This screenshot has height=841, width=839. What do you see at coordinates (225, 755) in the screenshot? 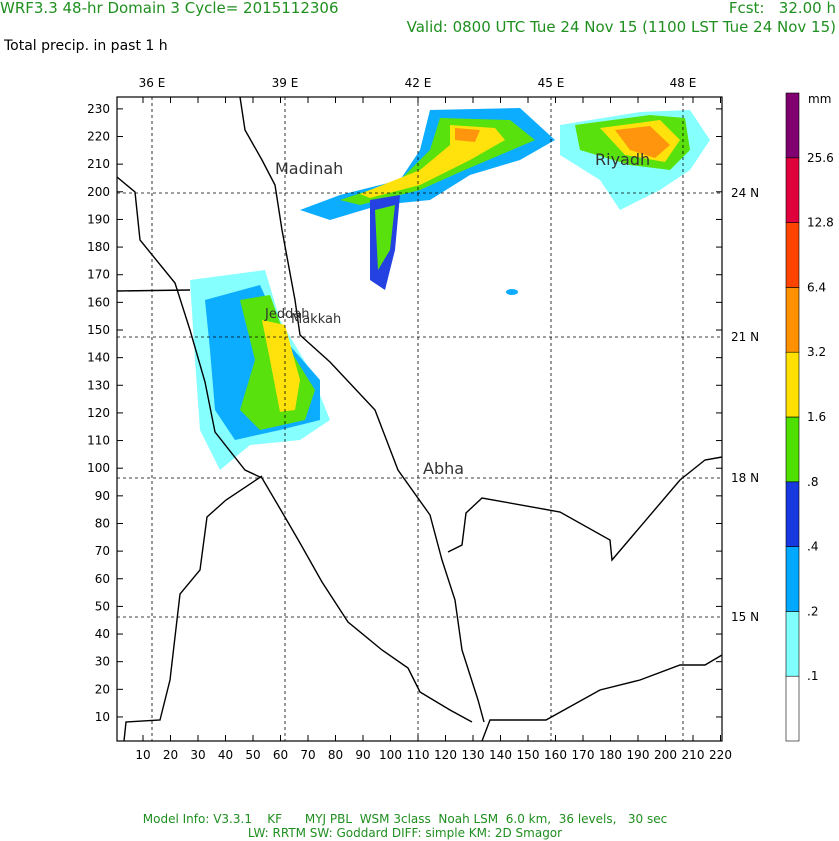
I see `x-tick-label: 40` at bounding box center [225, 755].